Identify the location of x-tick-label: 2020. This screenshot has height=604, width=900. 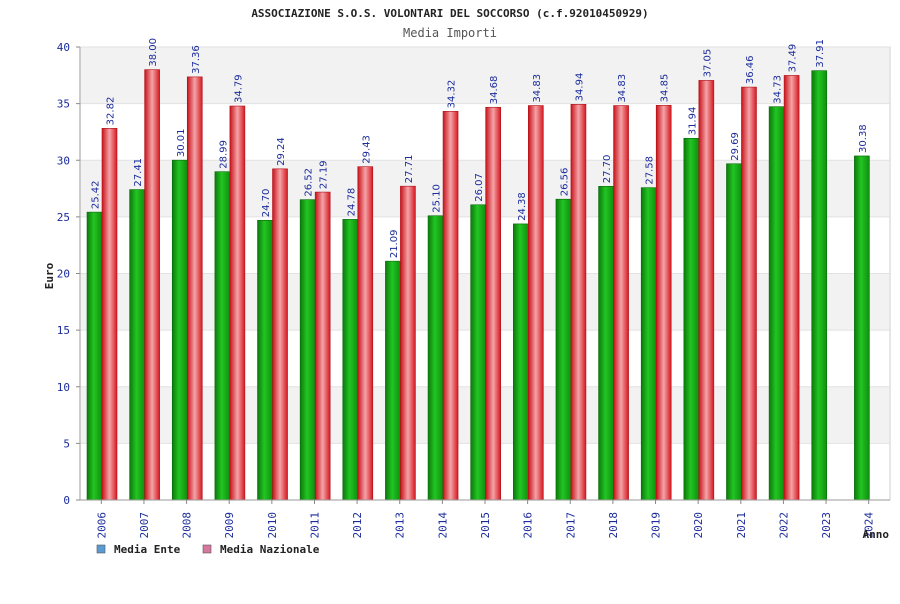
(698, 525).